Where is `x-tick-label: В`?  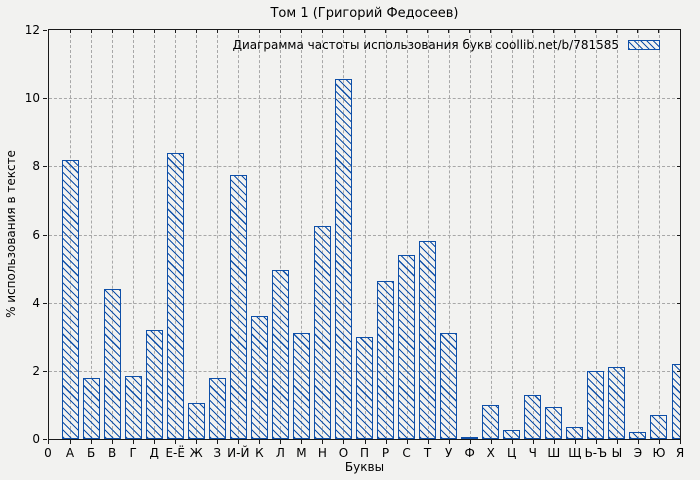
x-tick-label: В is located at coordinates (112, 453).